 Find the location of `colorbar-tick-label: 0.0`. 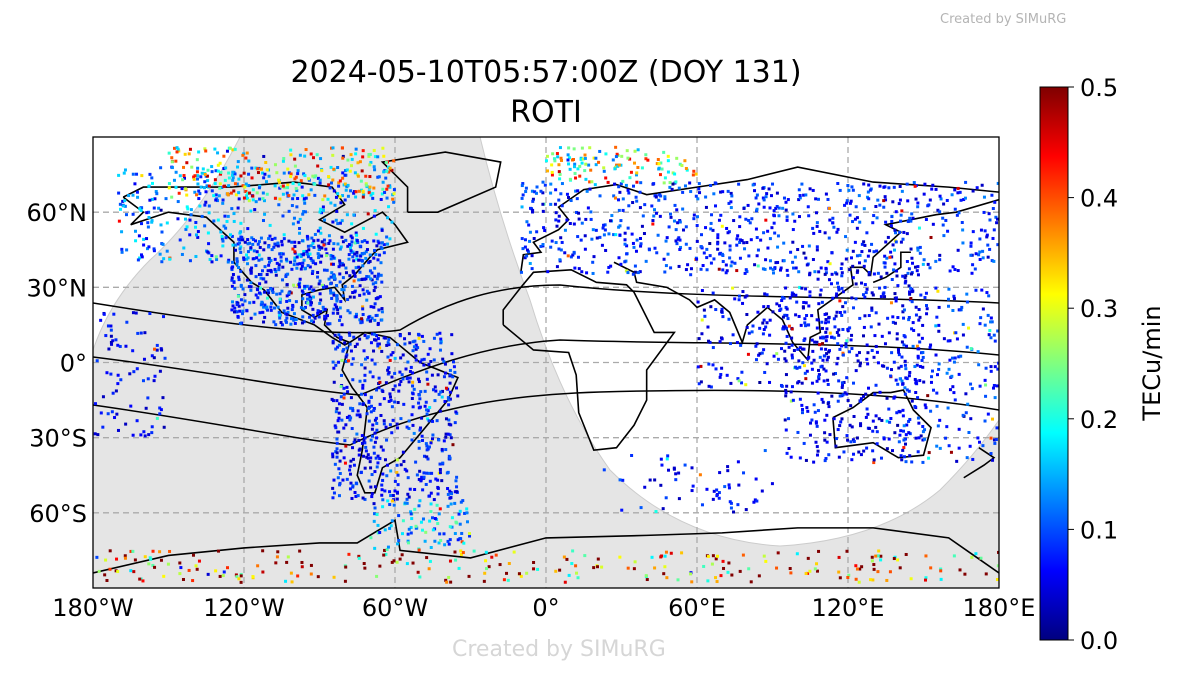

colorbar-tick-label: 0.0 is located at coordinates (1099, 641).